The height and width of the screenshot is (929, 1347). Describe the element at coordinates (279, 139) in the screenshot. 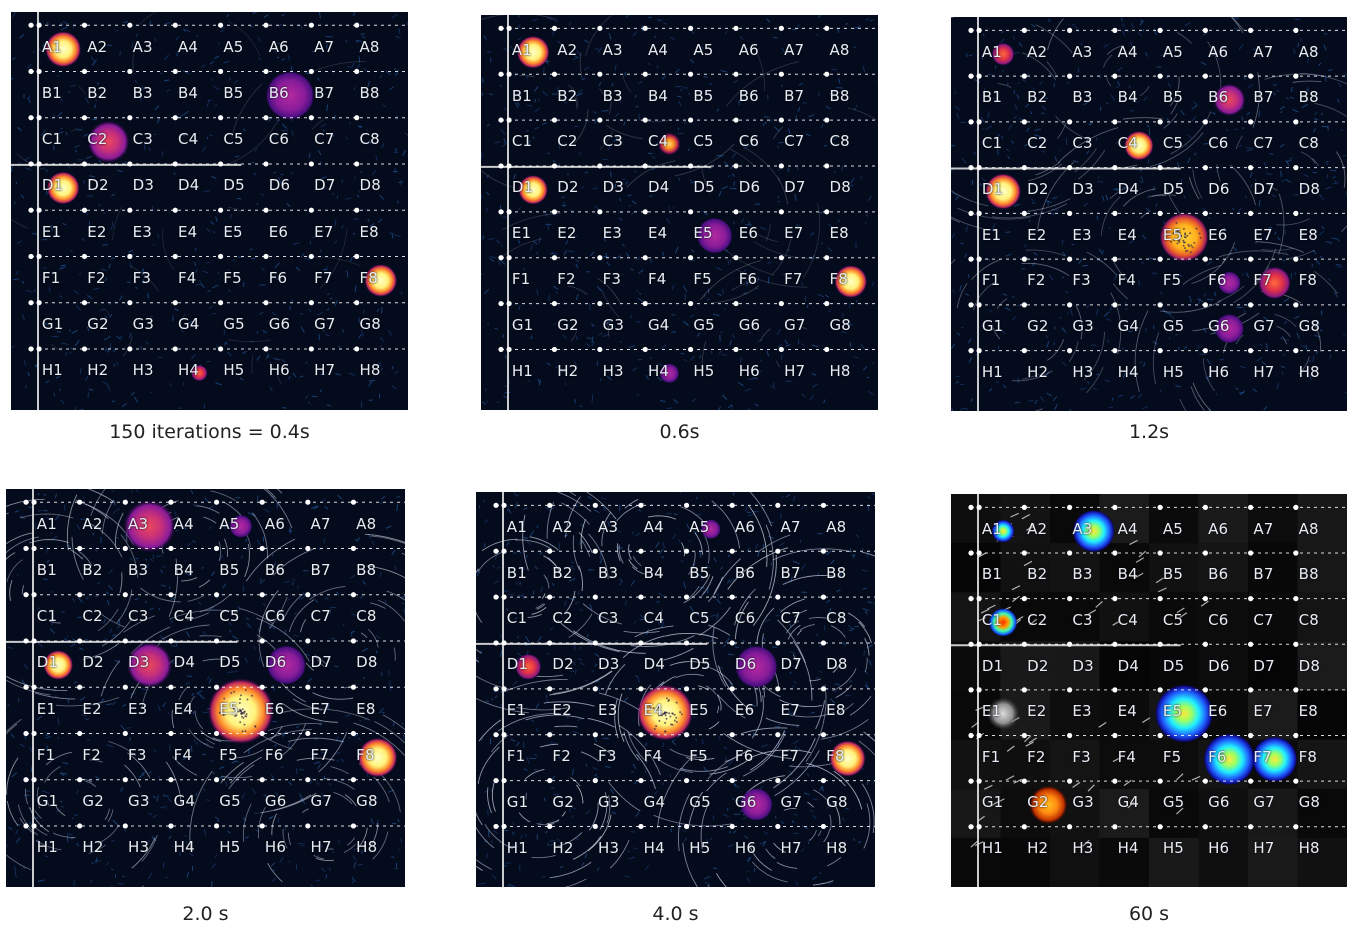

I see `grid-cell-label: C6` at that location.